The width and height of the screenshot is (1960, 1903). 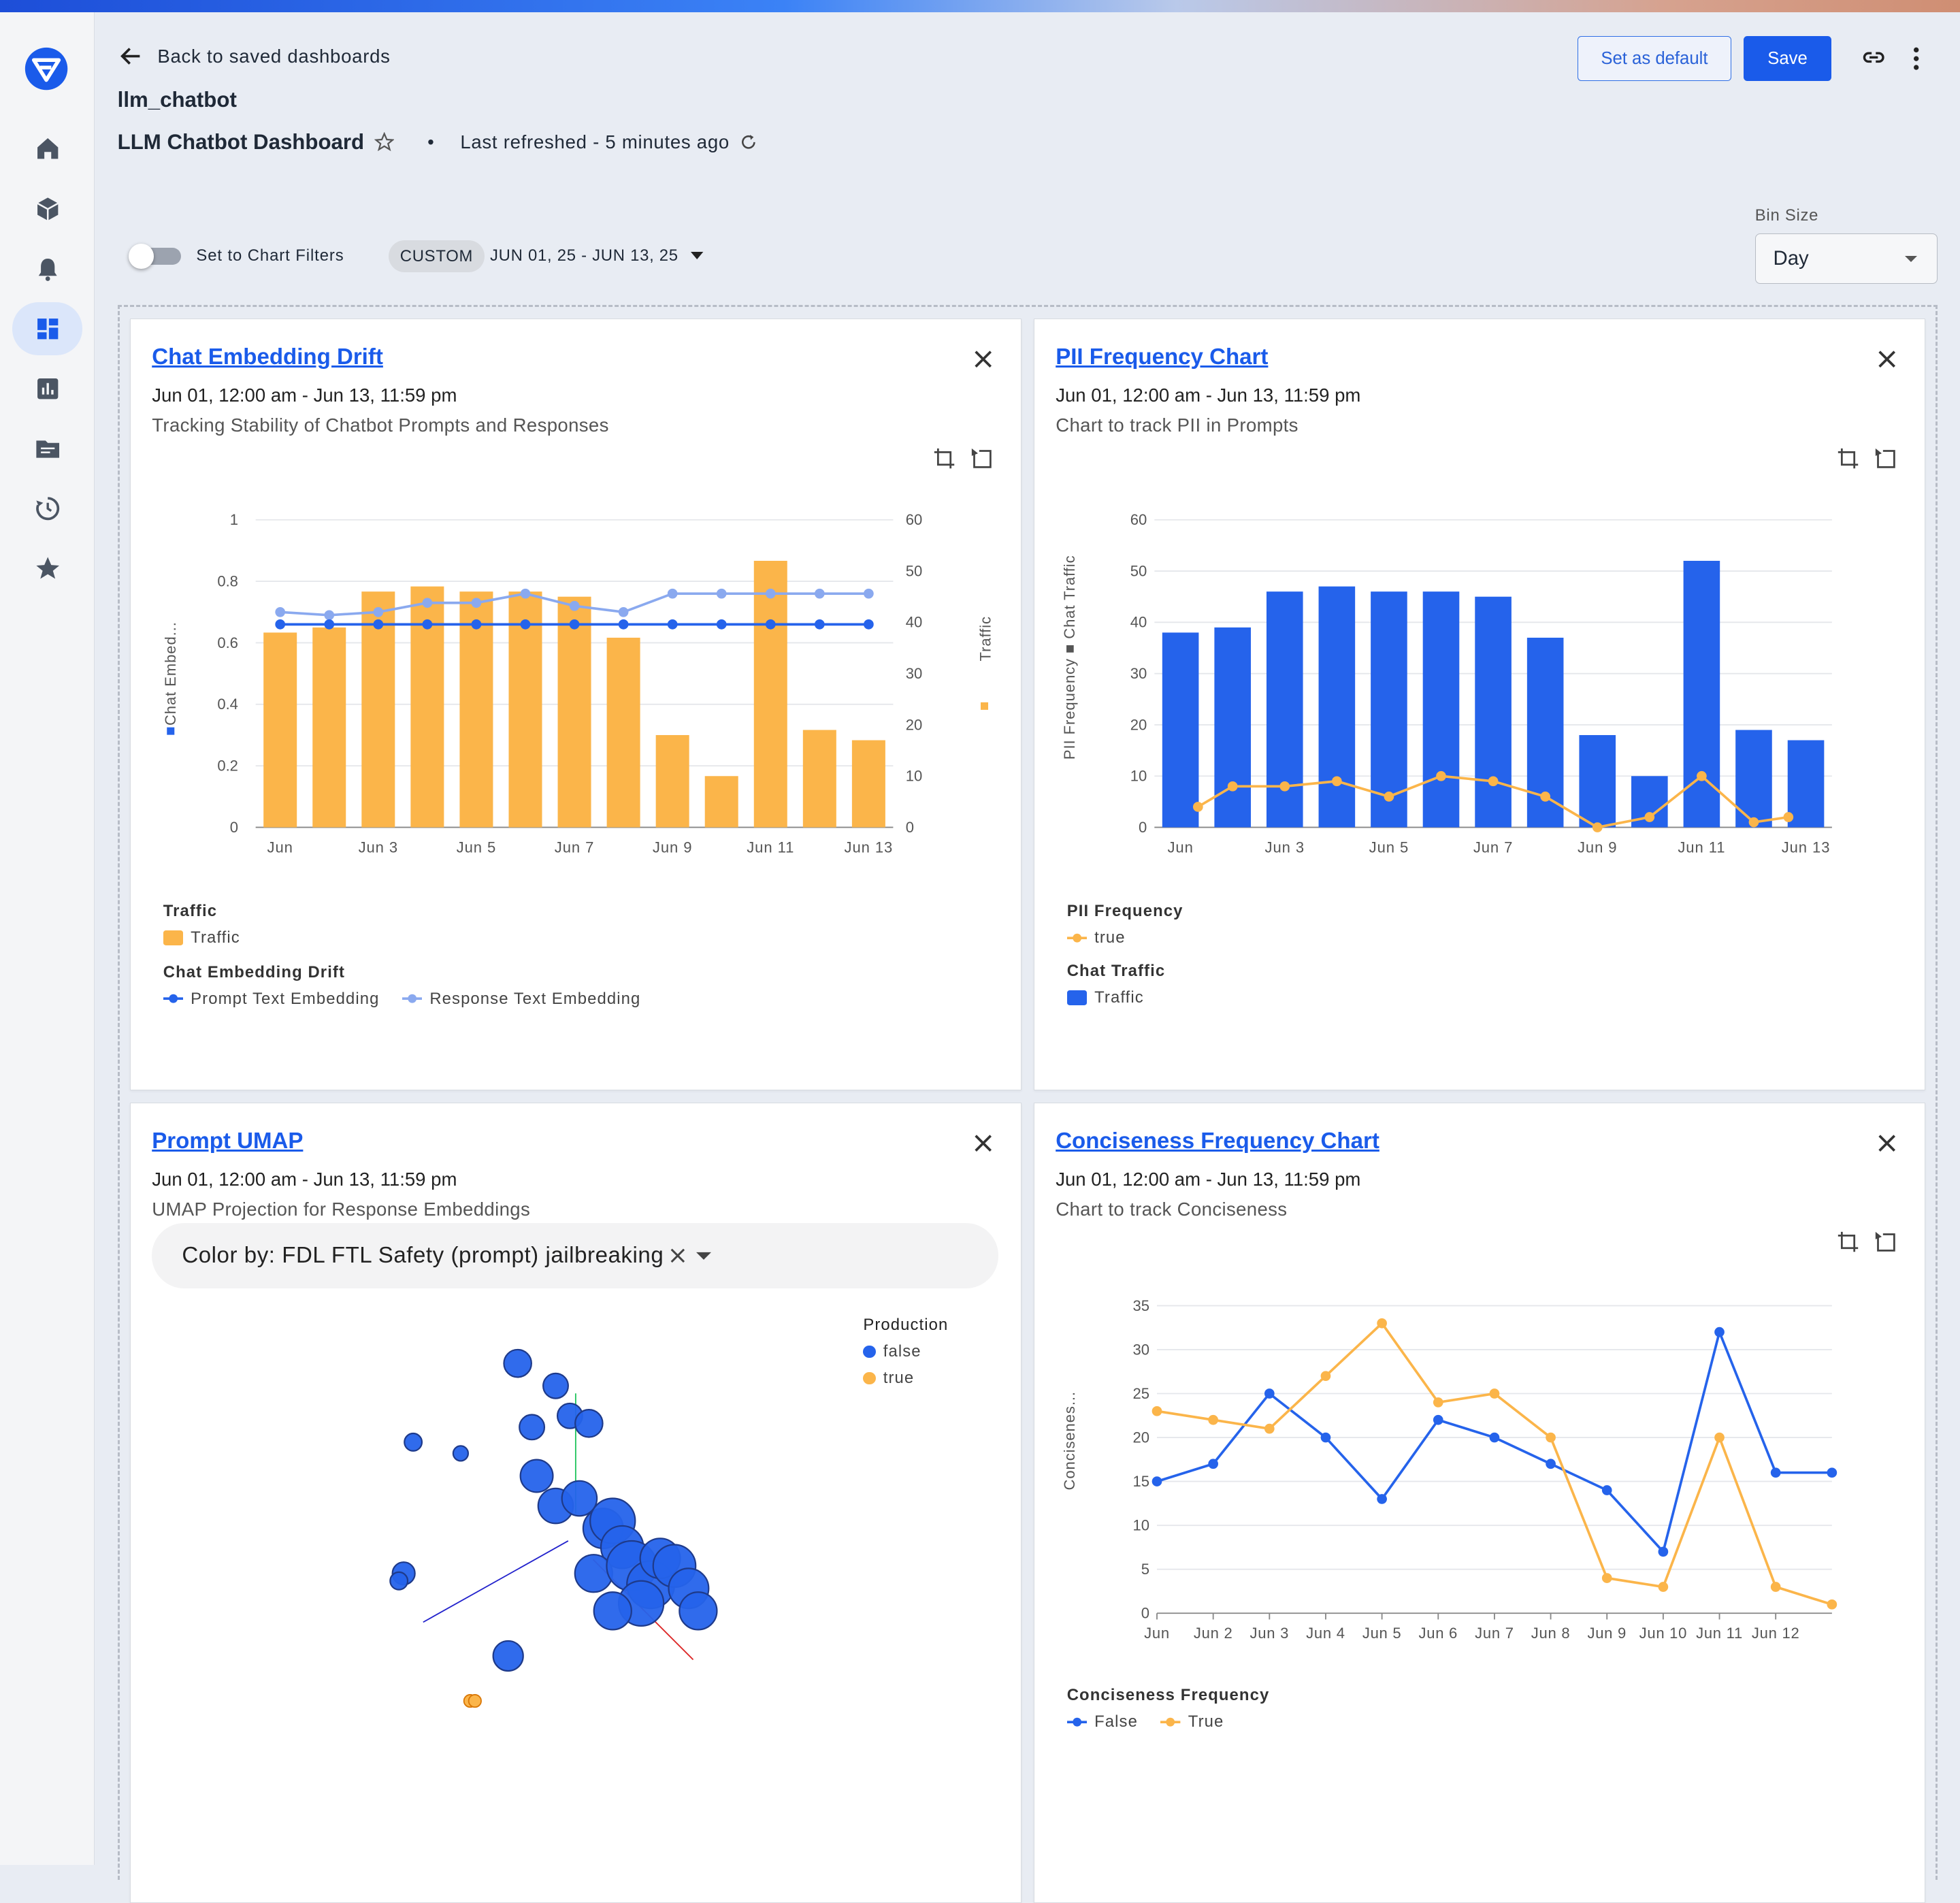 I want to click on sidebar-item-alerts, so click(x=47, y=268).